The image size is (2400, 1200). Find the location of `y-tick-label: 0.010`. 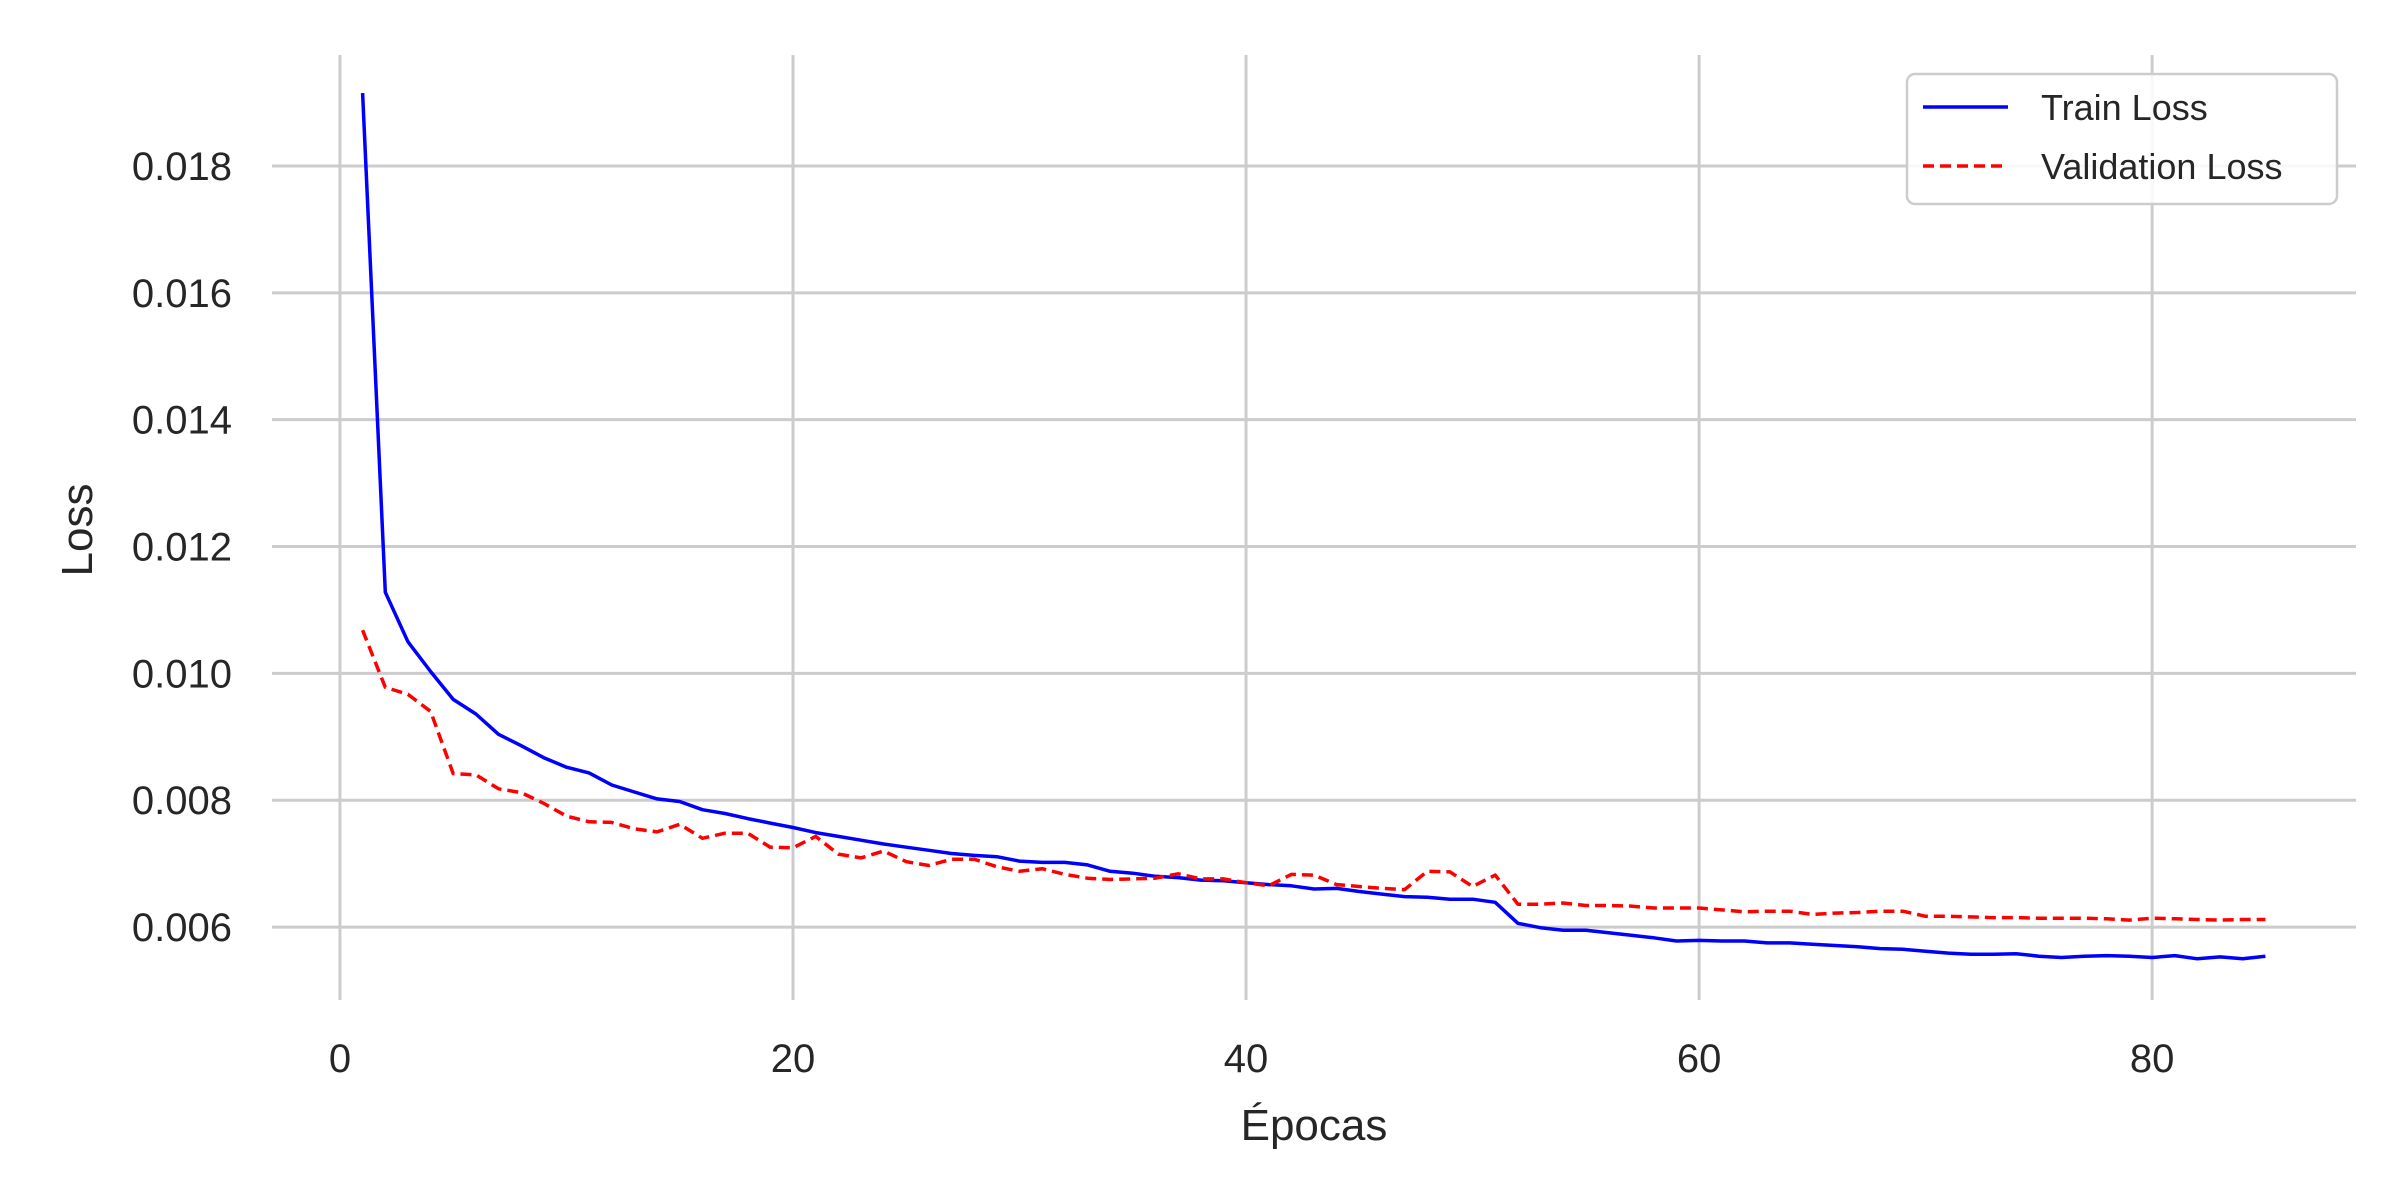

y-tick-label: 0.010 is located at coordinates (182, 674).